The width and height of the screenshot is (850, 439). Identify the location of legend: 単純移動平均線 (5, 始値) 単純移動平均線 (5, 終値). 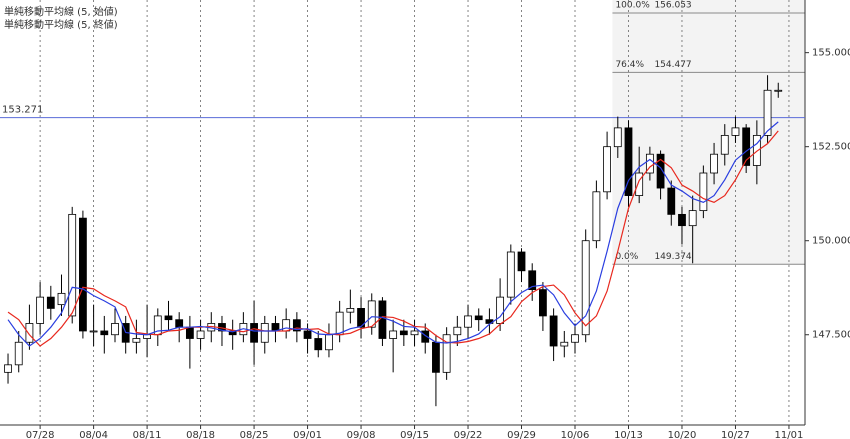
(61, 18).